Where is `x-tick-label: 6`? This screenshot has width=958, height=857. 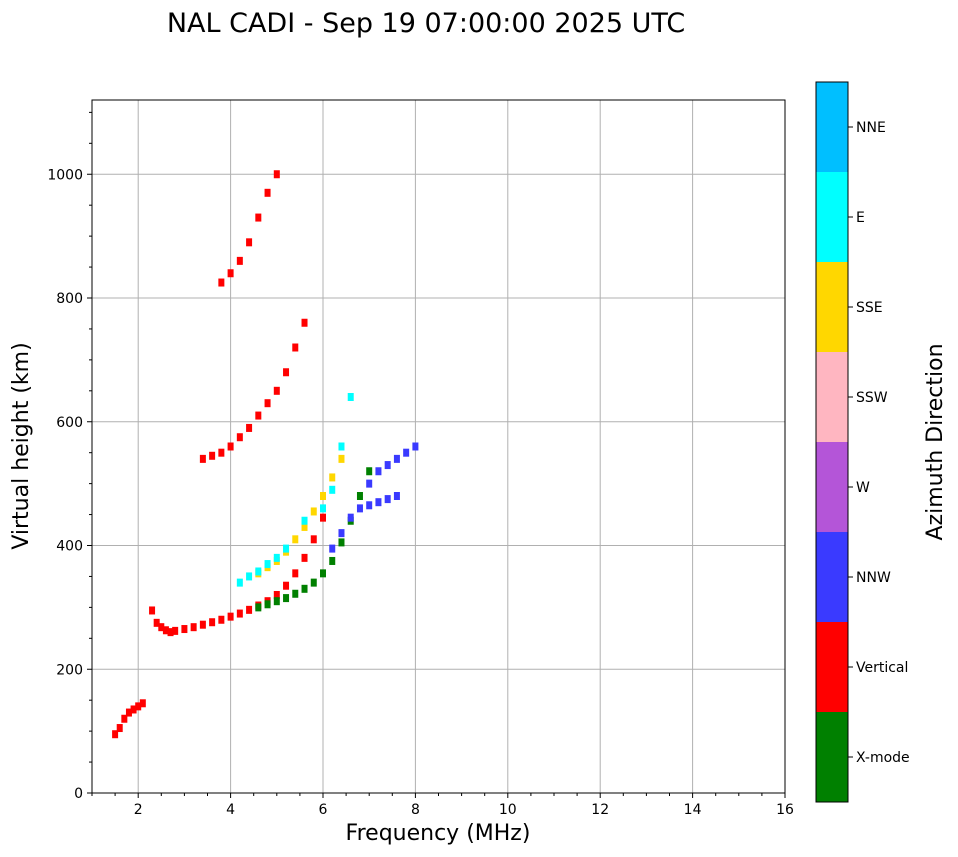 x-tick-label: 6 is located at coordinates (323, 810).